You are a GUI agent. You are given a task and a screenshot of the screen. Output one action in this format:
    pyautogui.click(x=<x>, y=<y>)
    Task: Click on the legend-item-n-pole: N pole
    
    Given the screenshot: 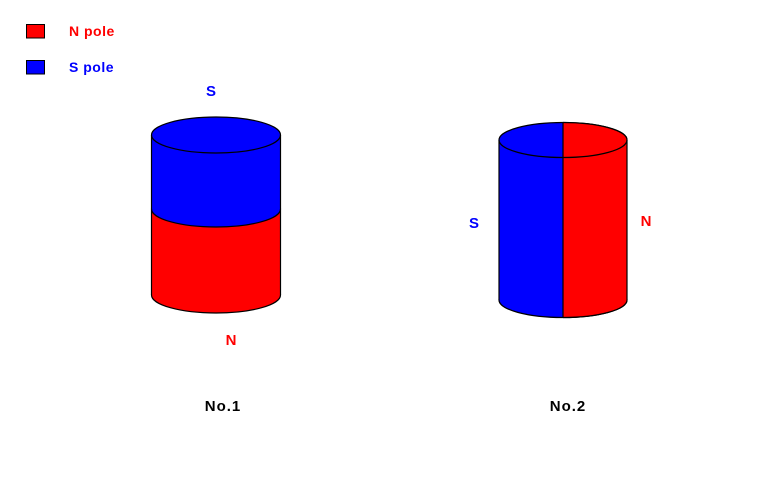 What is the action you would take?
    pyautogui.click(x=70, y=31)
    